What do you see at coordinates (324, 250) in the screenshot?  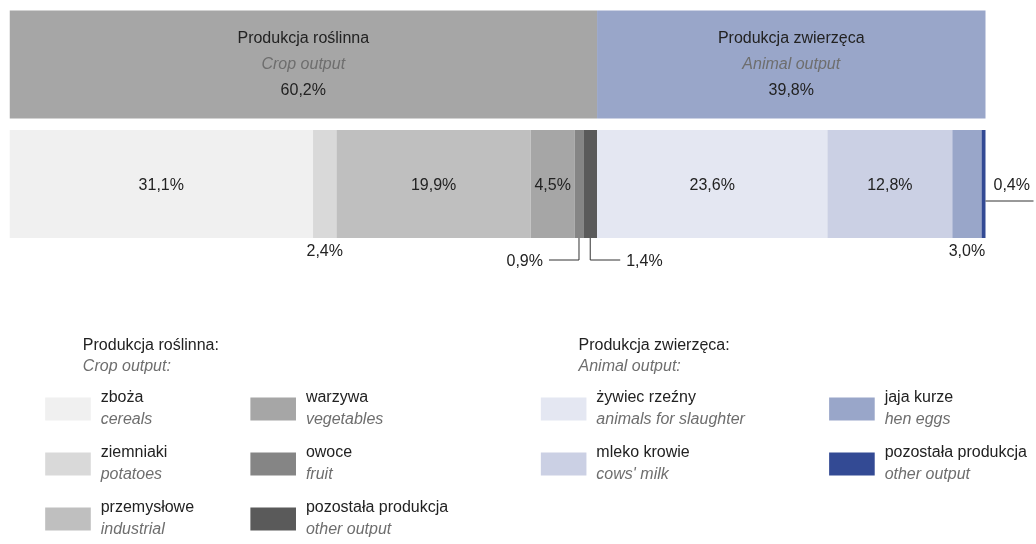 I see `data-label: 2,4%` at bounding box center [324, 250].